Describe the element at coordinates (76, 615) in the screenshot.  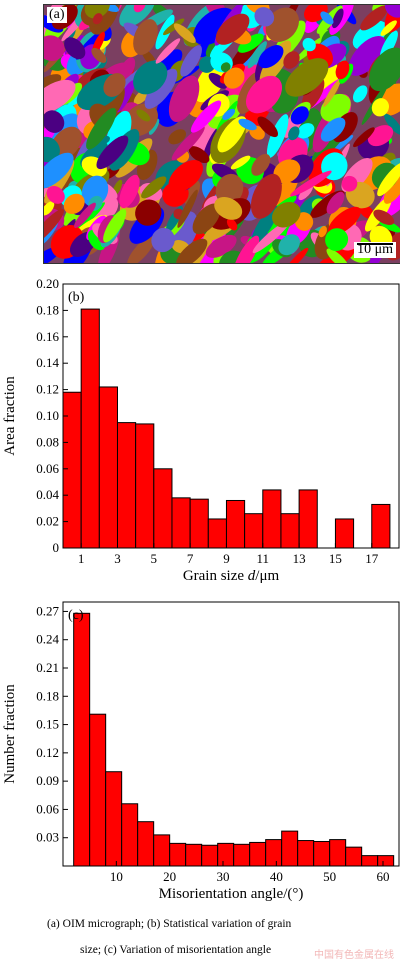
I see `panel-label: (c)` at that location.